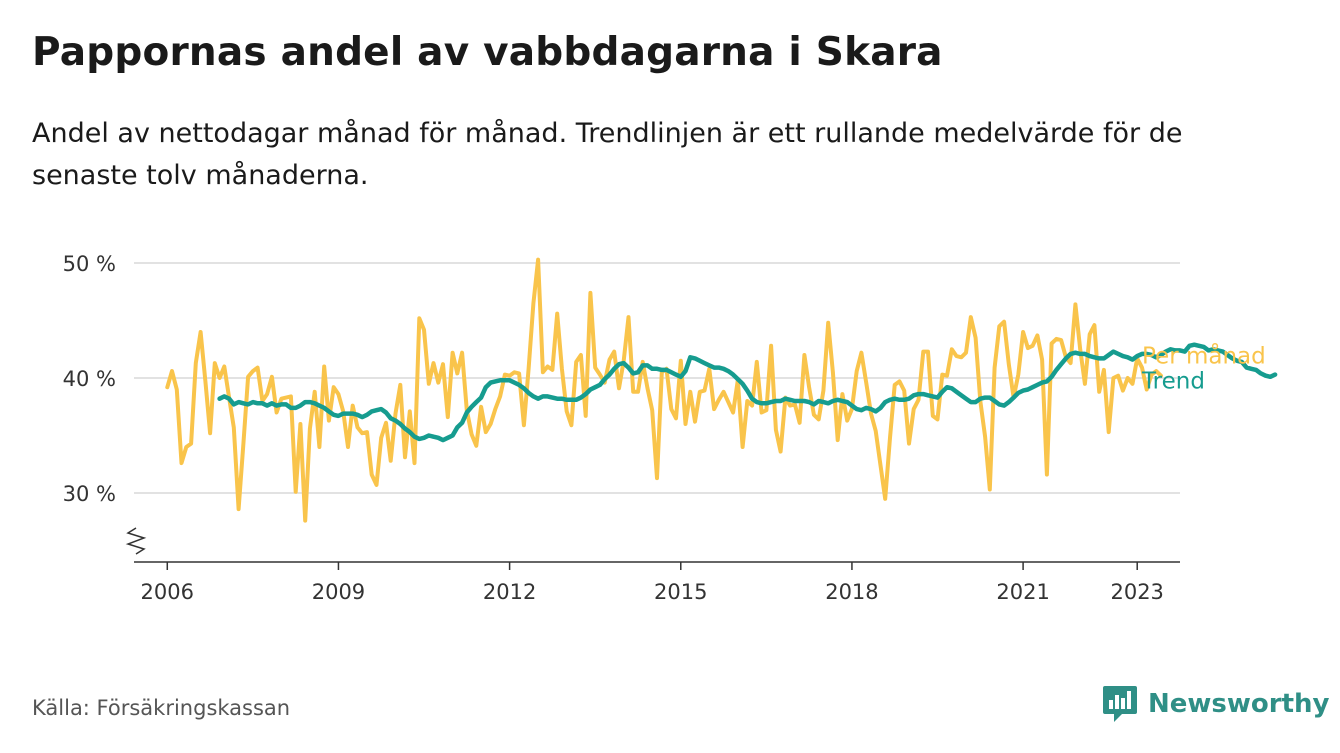  What do you see at coordinates (1204, 356) in the screenshot?
I see `legend-label-monthly: Per månad` at bounding box center [1204, 356].